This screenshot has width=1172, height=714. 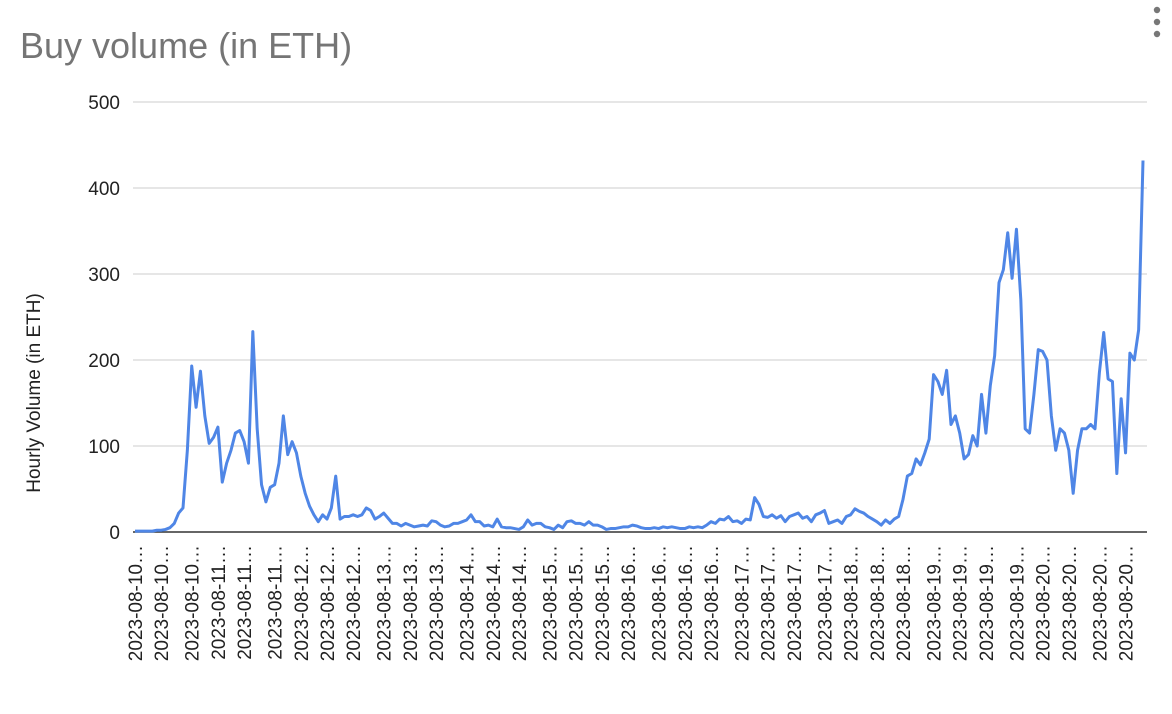 What do you see at coordinates (186, 45) in the screenshot?
I see `chart-title: Buy volume (in ETH)` at bounding box center [186, 45].